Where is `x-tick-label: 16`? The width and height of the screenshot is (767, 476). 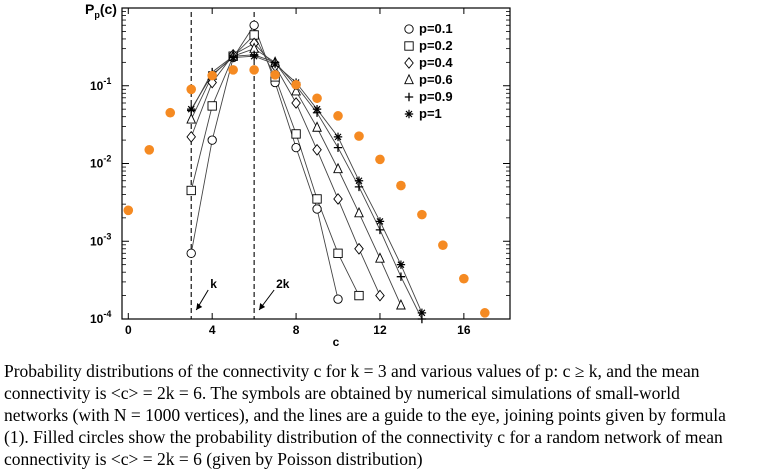
x-tick-label: 16 is located at coordinates (464, 330).